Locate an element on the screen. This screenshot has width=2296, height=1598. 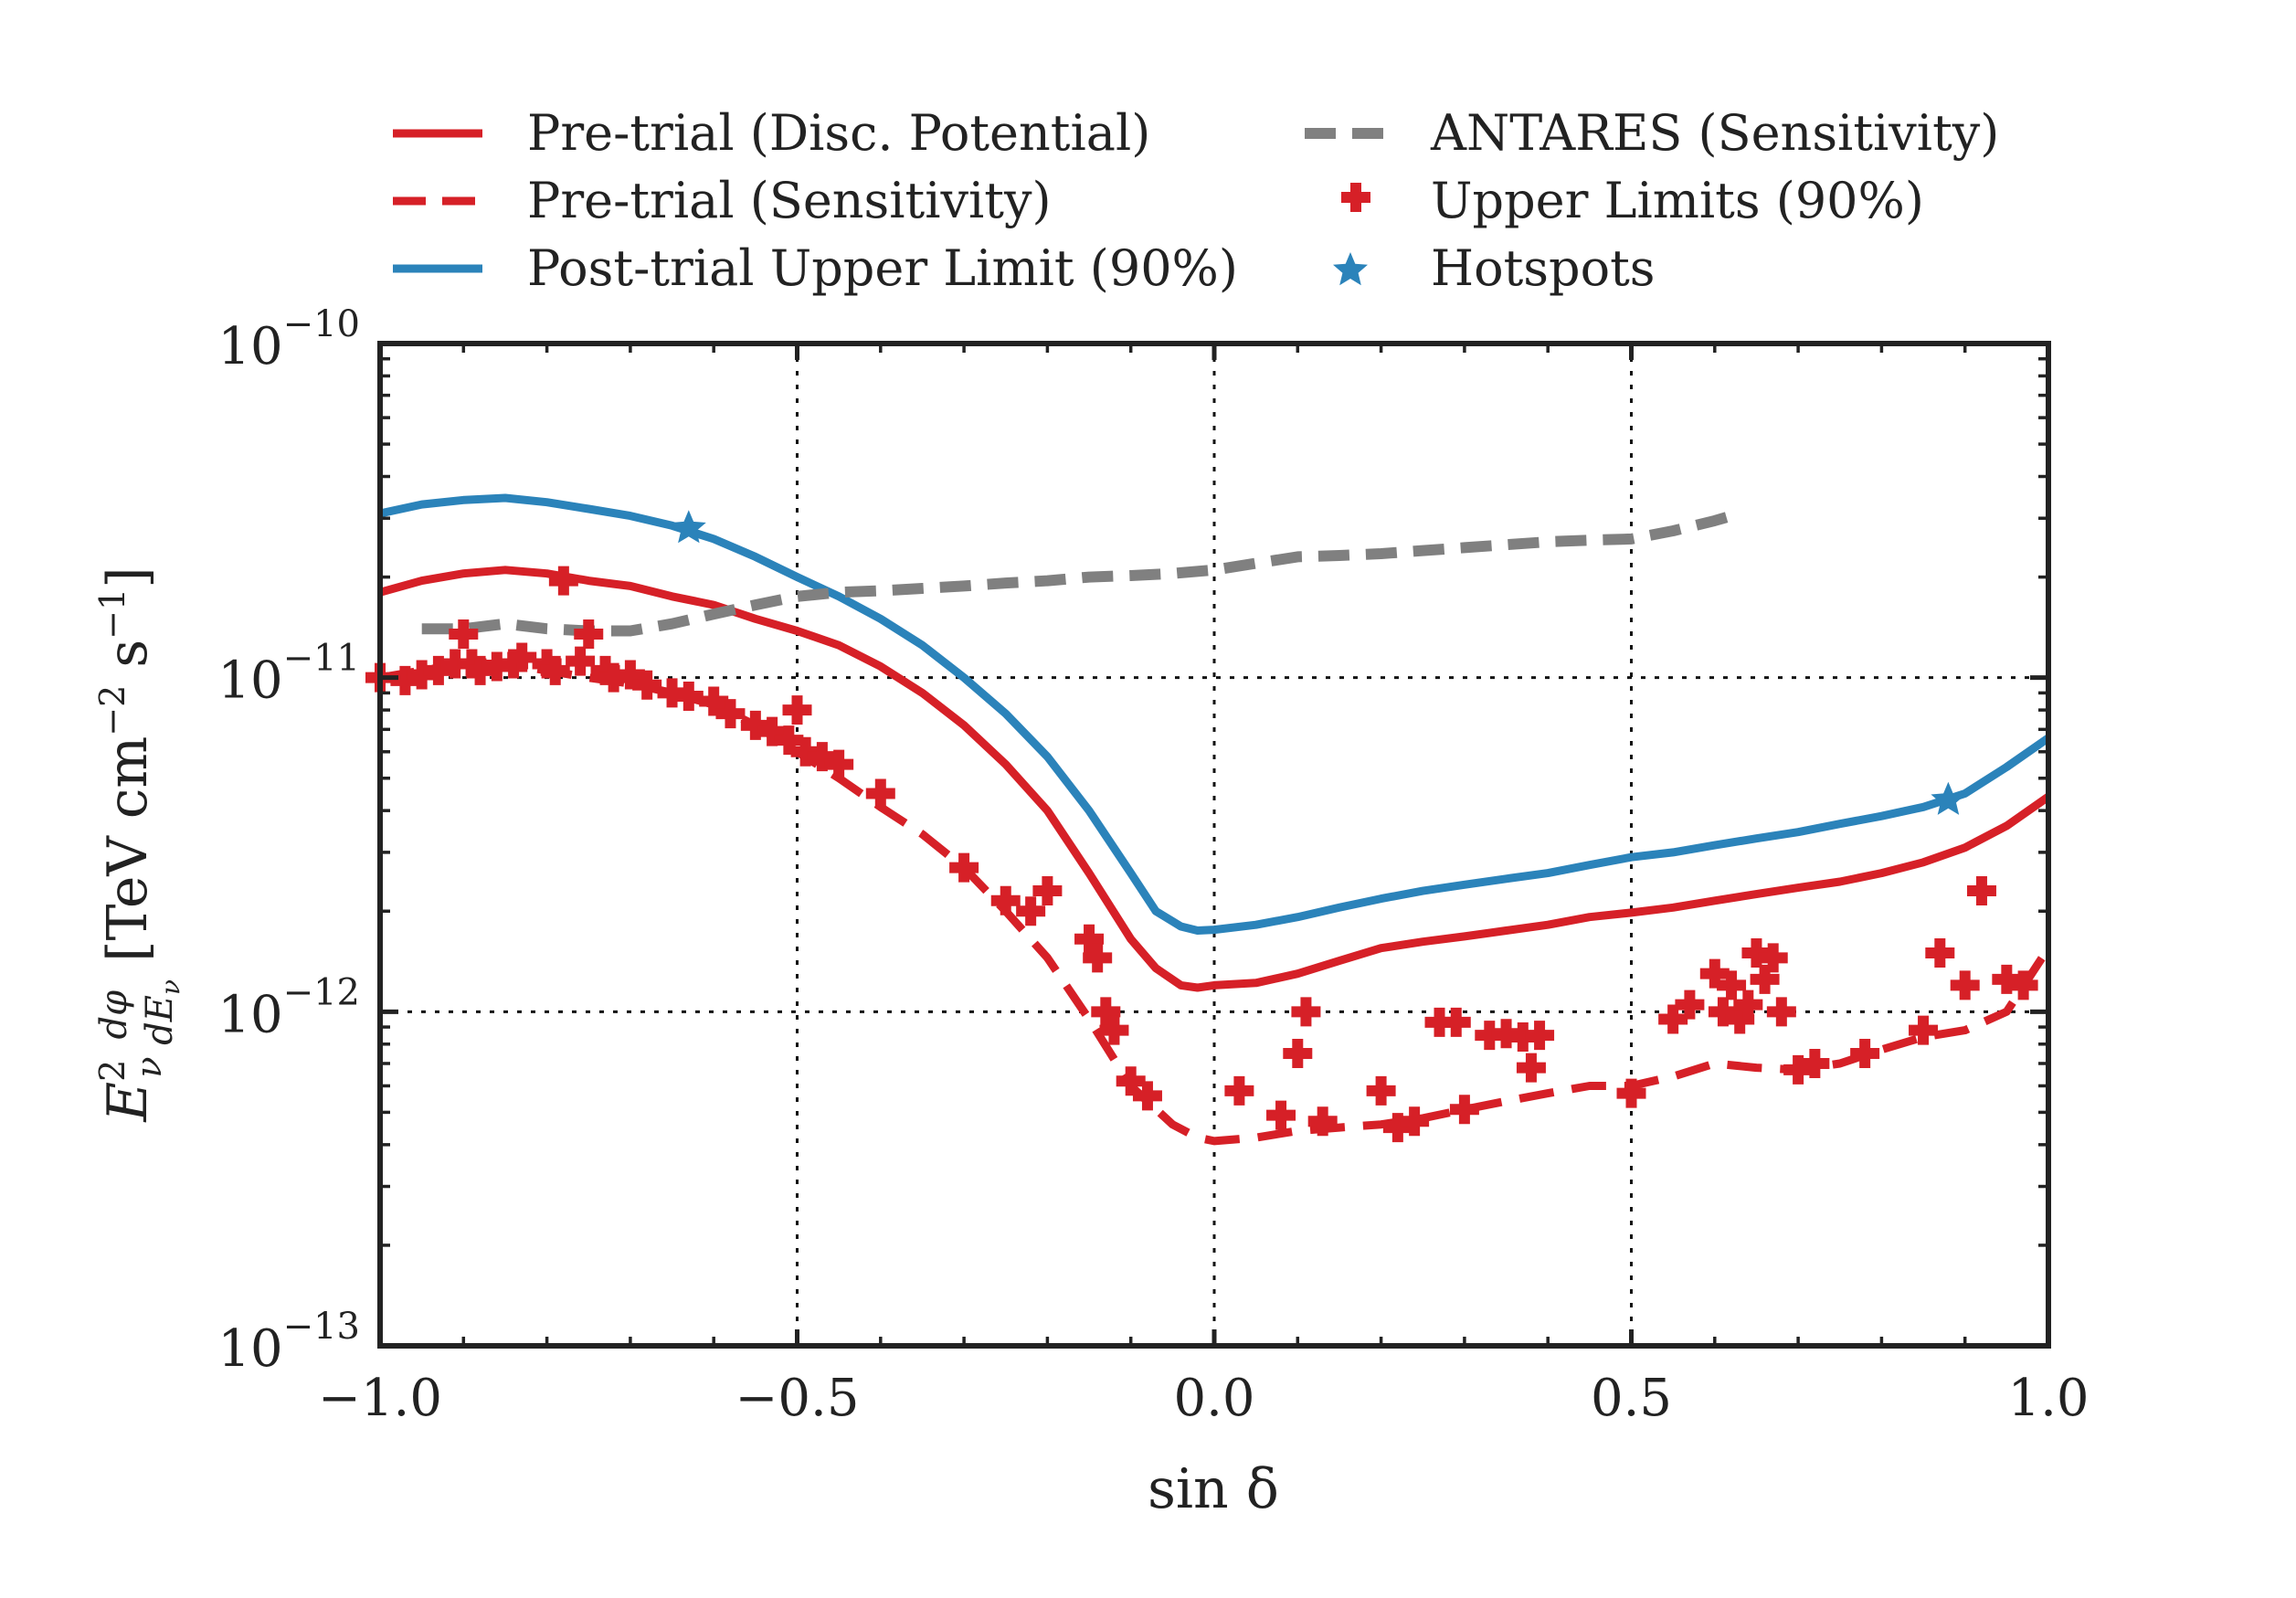
legend-entry-post-trial: Post-trial Upper Limit (90%) is located at coordinates (815, 268).